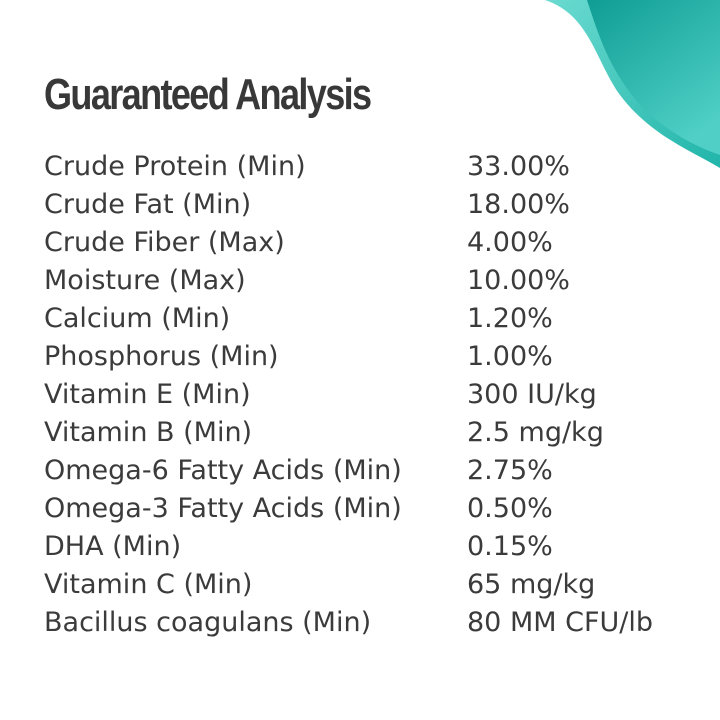 Image resolution: width=720 pixels, height=720 pixels. What do you see at coordinates (208, 94) in the screenshot?
I see `page-title: Guaranteed Analysis` at bounding box center [208, 94].